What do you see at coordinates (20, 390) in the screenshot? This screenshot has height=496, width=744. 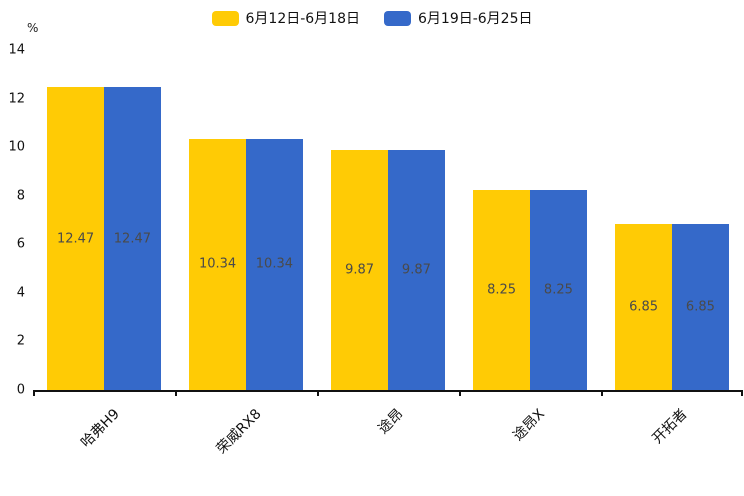 I see `y-tick-label: 0` at bounding box center [20, 390].